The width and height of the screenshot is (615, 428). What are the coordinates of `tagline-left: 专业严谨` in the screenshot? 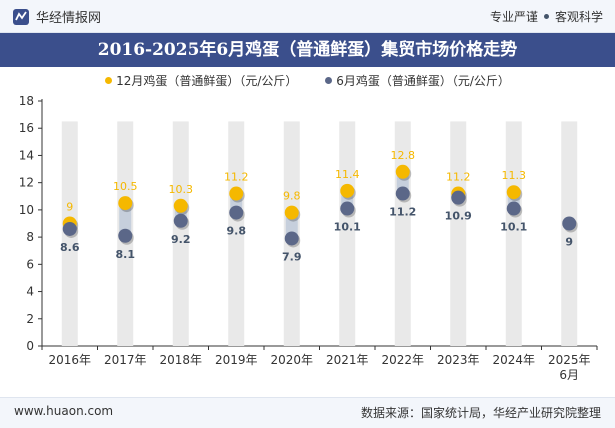 It's located at (513, 17).